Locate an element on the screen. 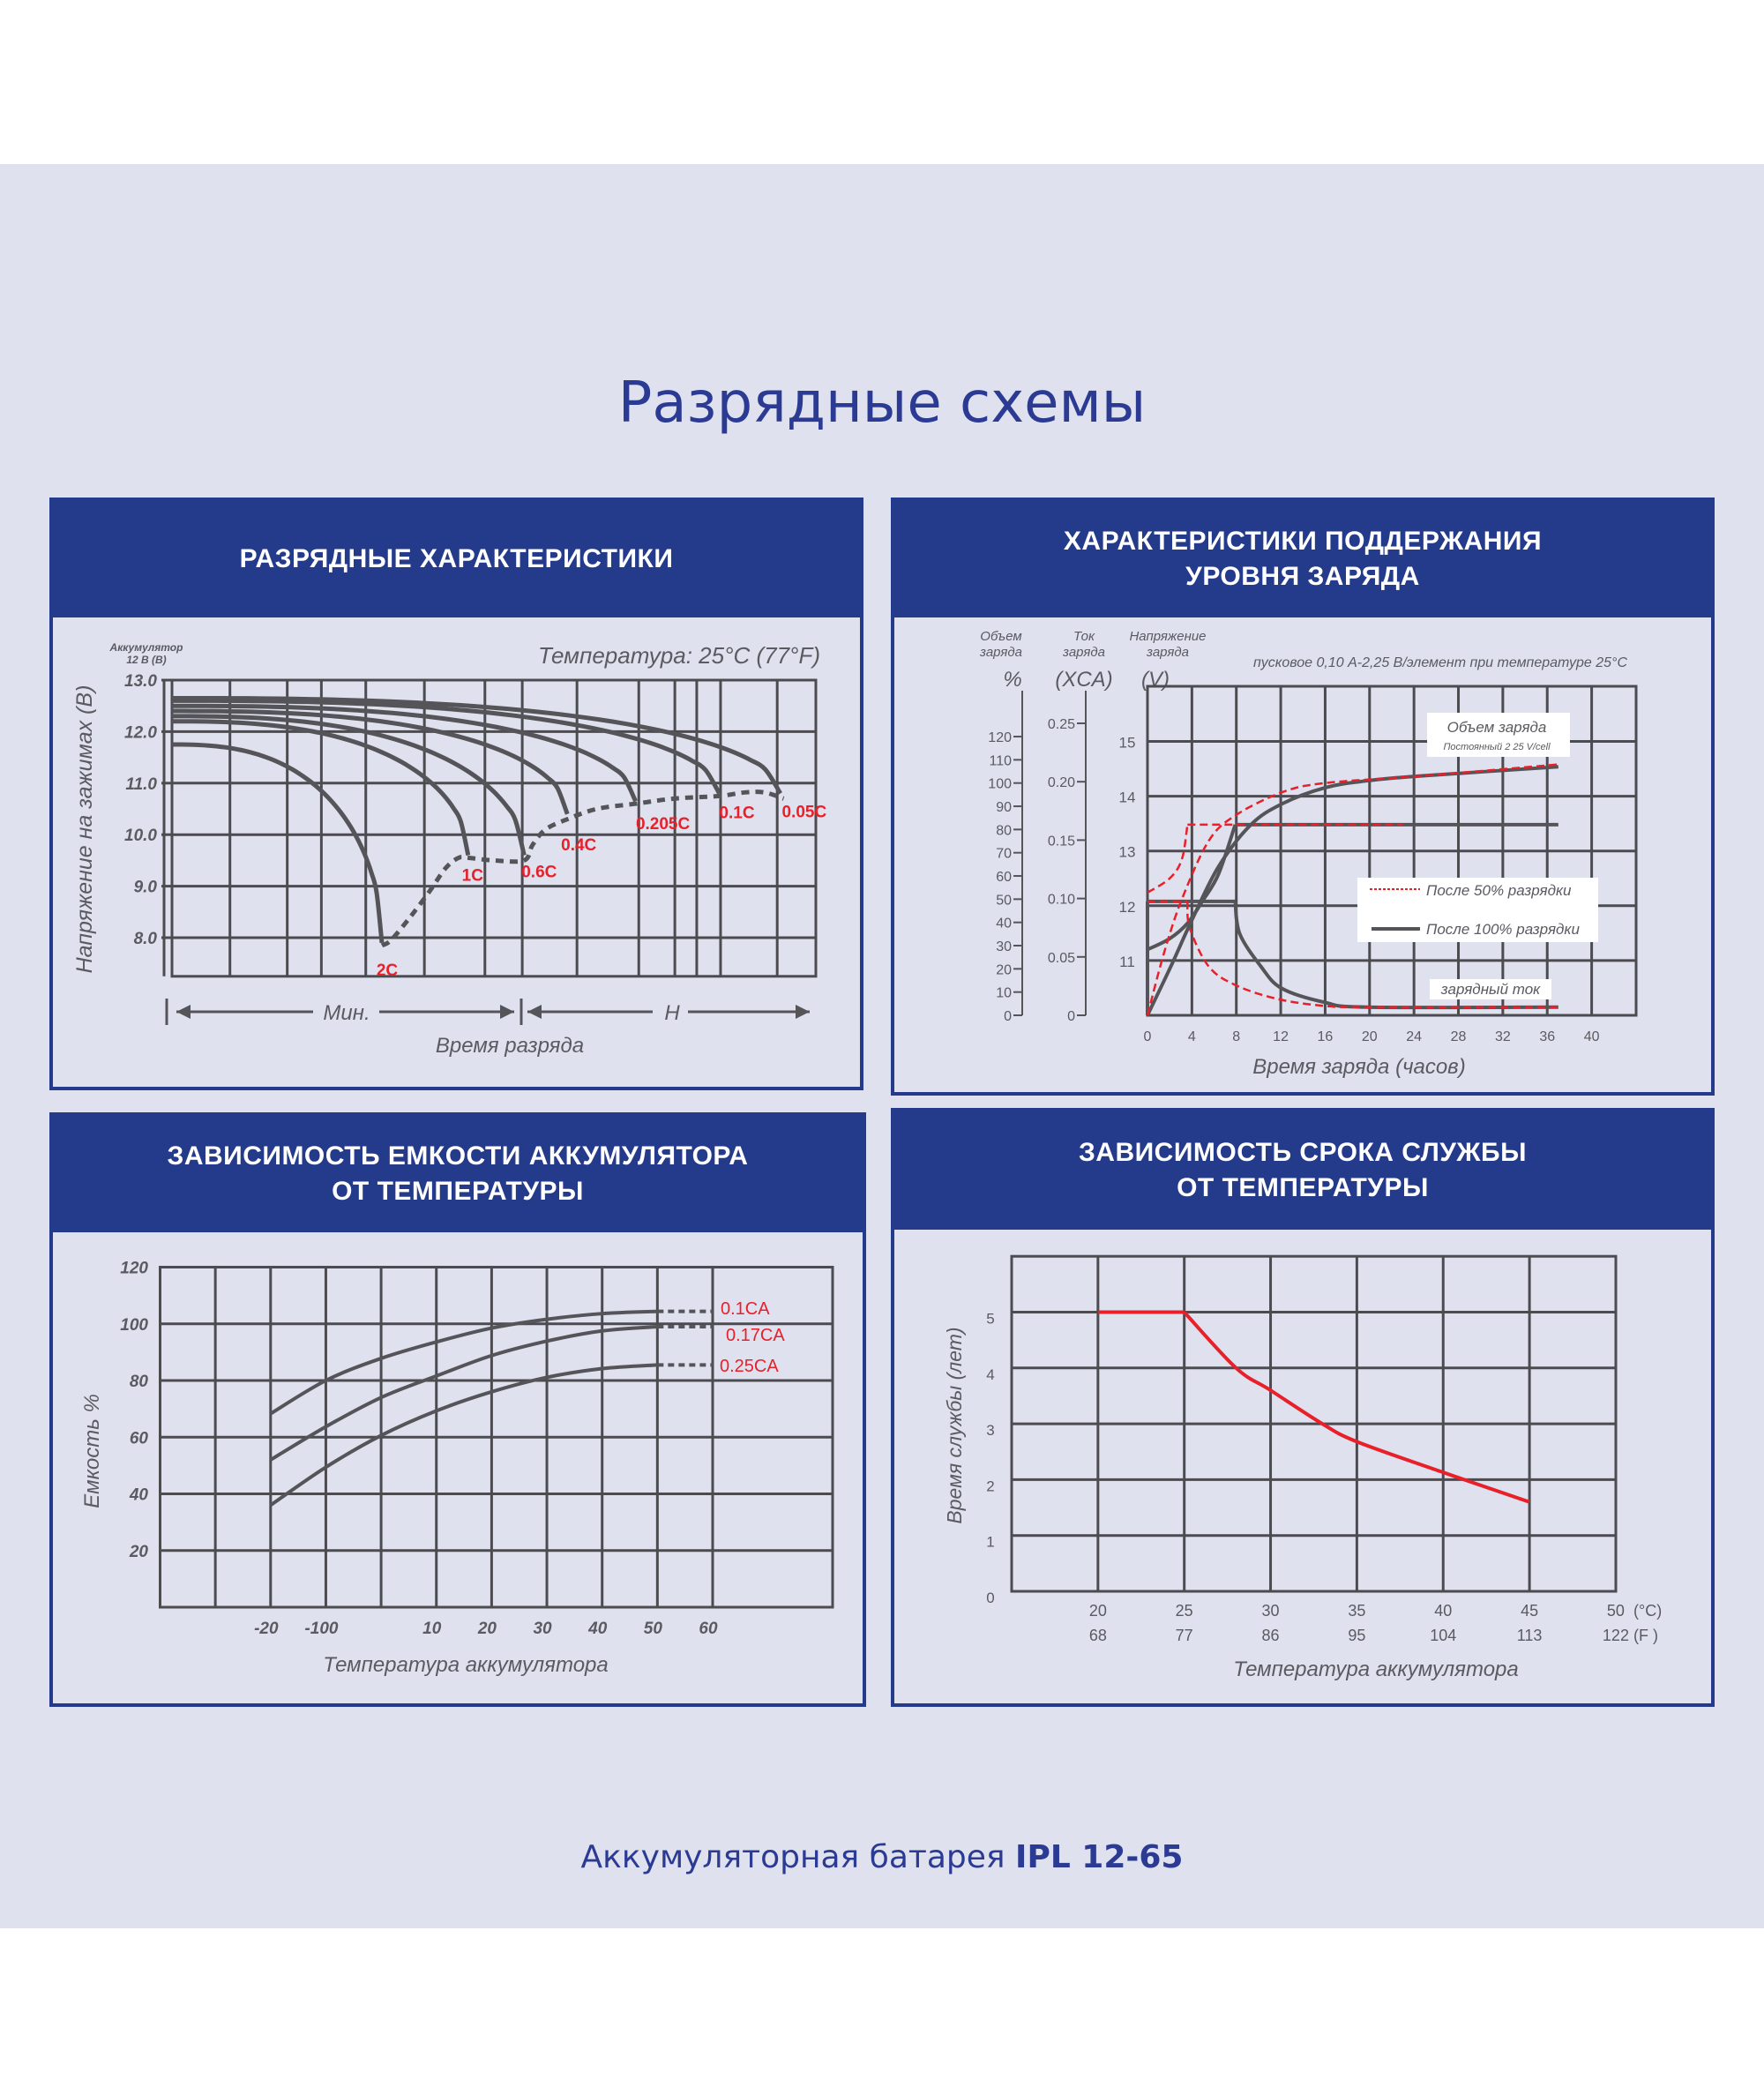 This screenshot has height=2095, width=1764. curve-label-0.1CA: 0.1CA is located at coordinates (745, 1309).